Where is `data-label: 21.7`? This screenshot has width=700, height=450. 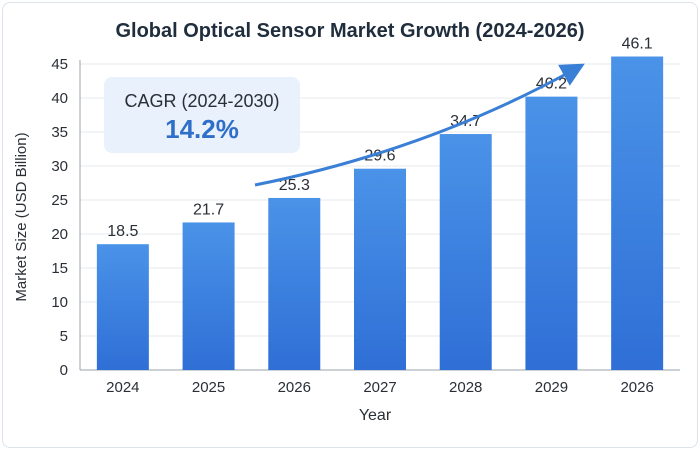
data-label: 21.7 is located at coordinates (208, 209).